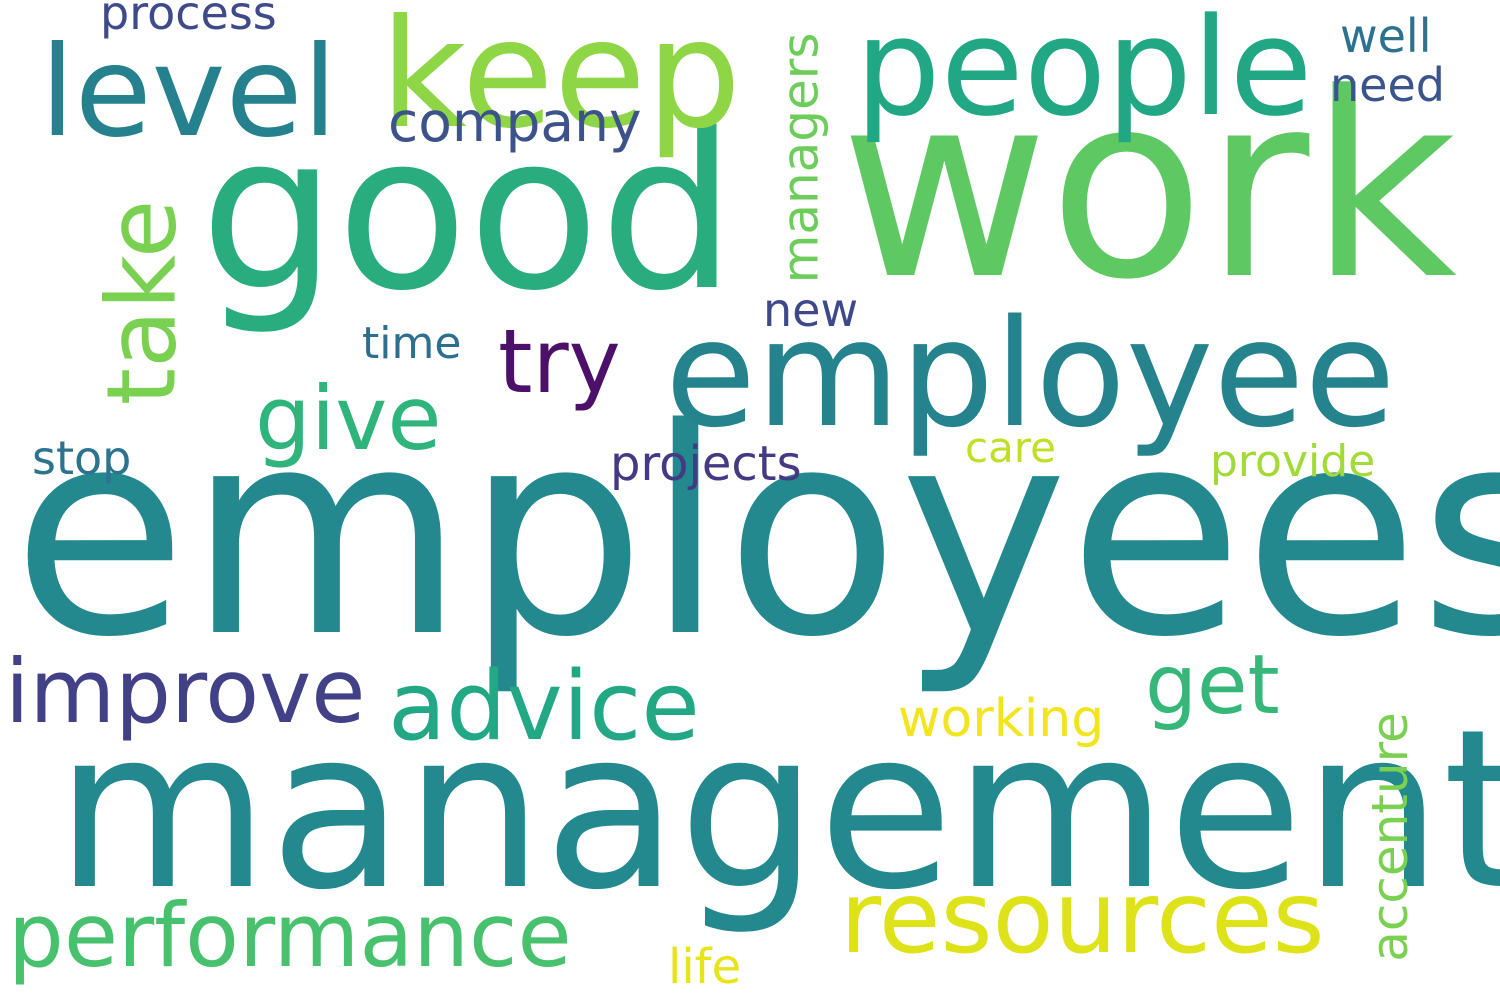 The width and height of the screenshot is (1500, 1000). Describe the element at coordinates (468, 212) in the screenshot. I see `word-good: good` at that location.